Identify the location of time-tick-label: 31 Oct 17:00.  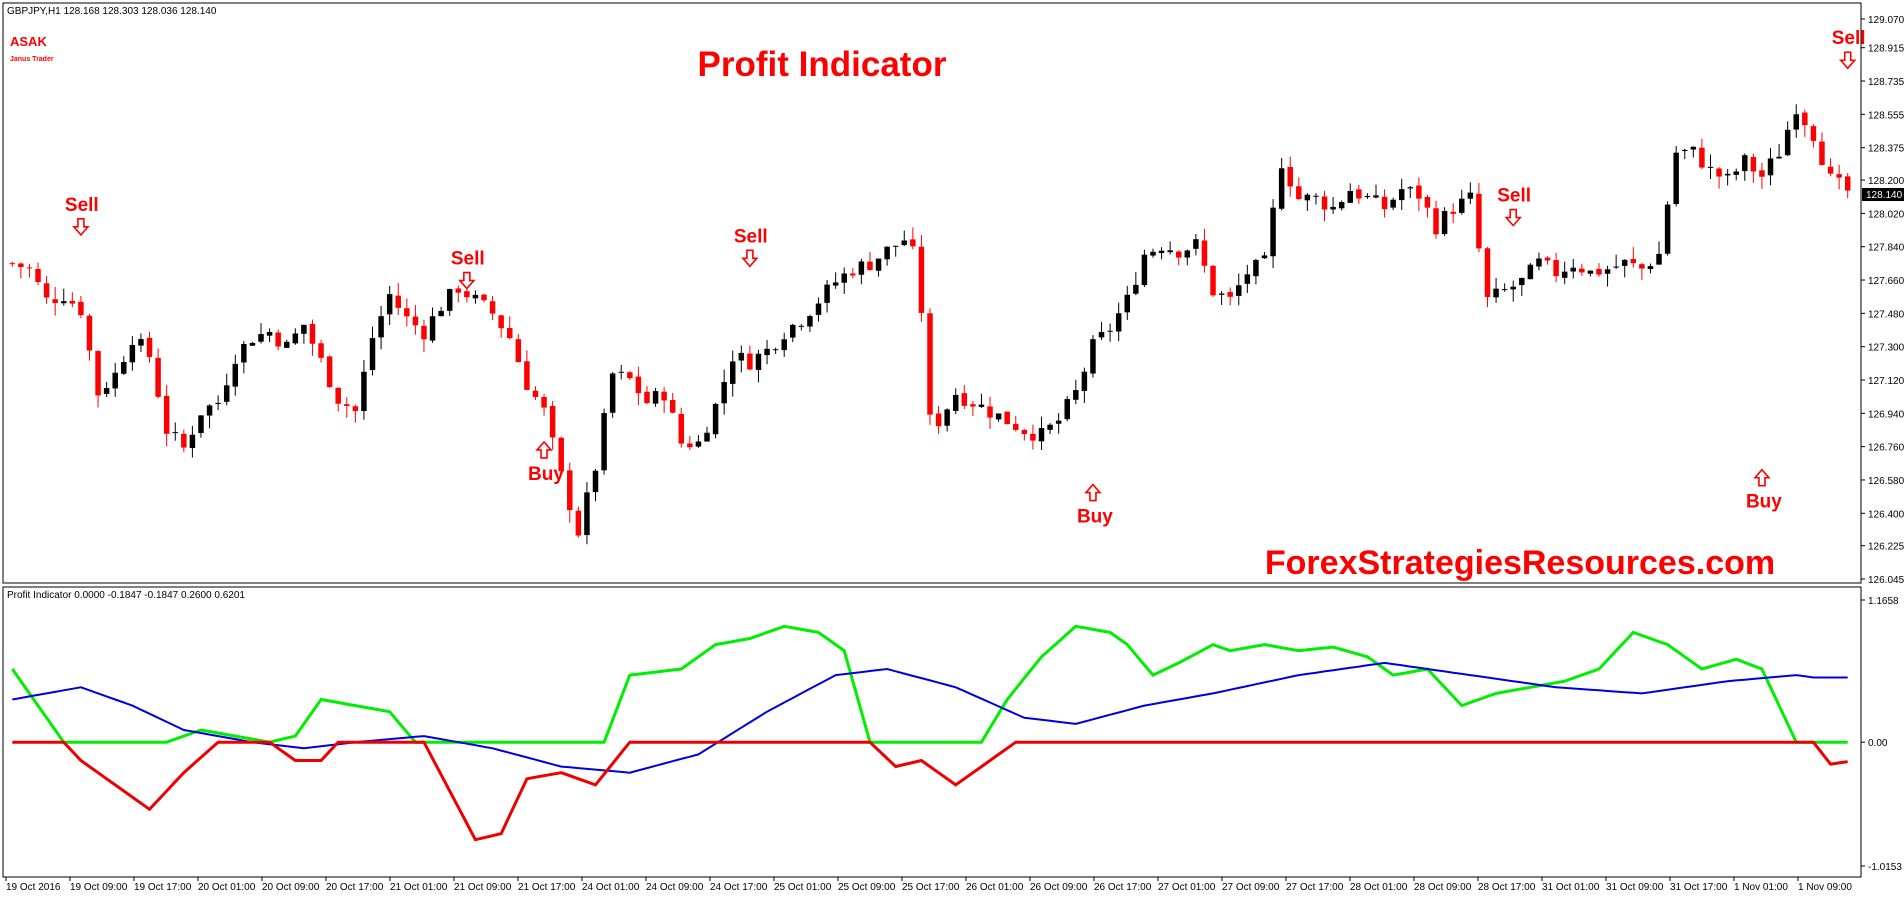
(1699, 887).